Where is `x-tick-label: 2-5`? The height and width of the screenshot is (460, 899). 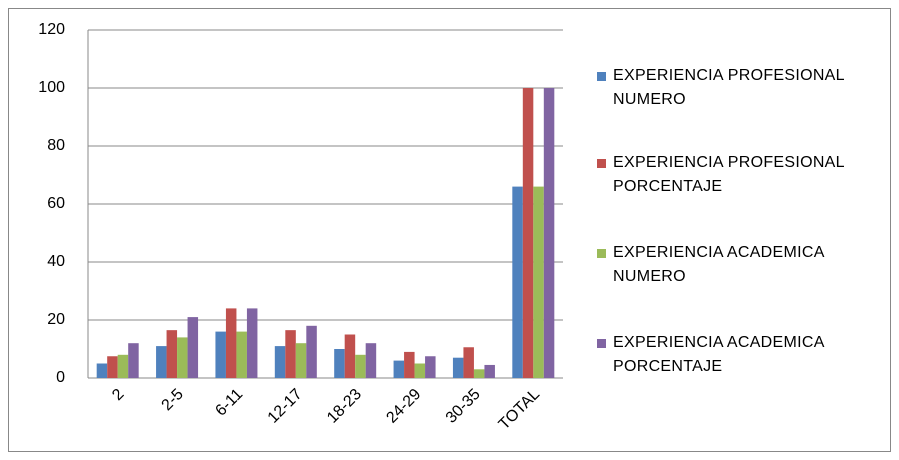 x-tick-label: 2-5 is located at coordinates (173, 400).